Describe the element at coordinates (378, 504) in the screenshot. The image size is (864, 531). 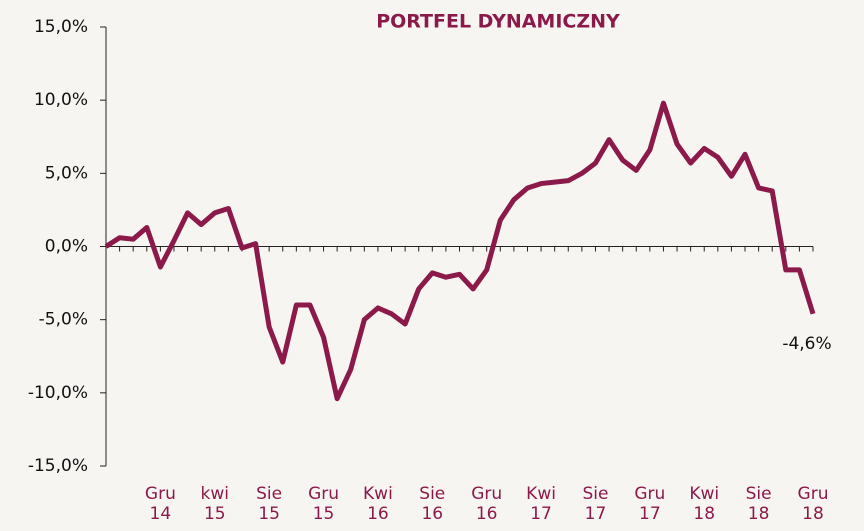
I see `x-tick-label: Kwi 16` at that location.